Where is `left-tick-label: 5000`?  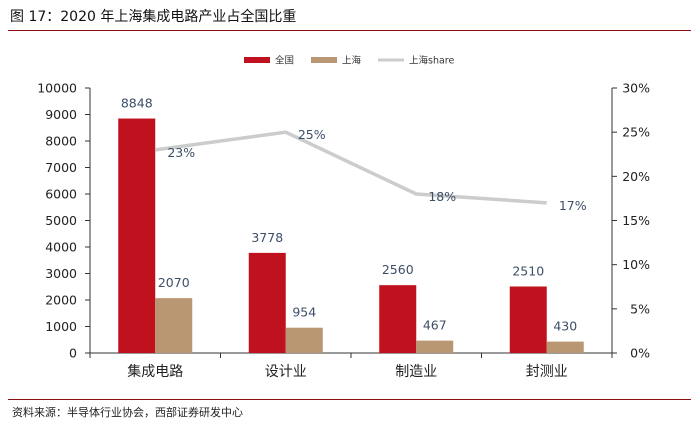
left-tick-label: 5000 is located at coordinates (61, 220).